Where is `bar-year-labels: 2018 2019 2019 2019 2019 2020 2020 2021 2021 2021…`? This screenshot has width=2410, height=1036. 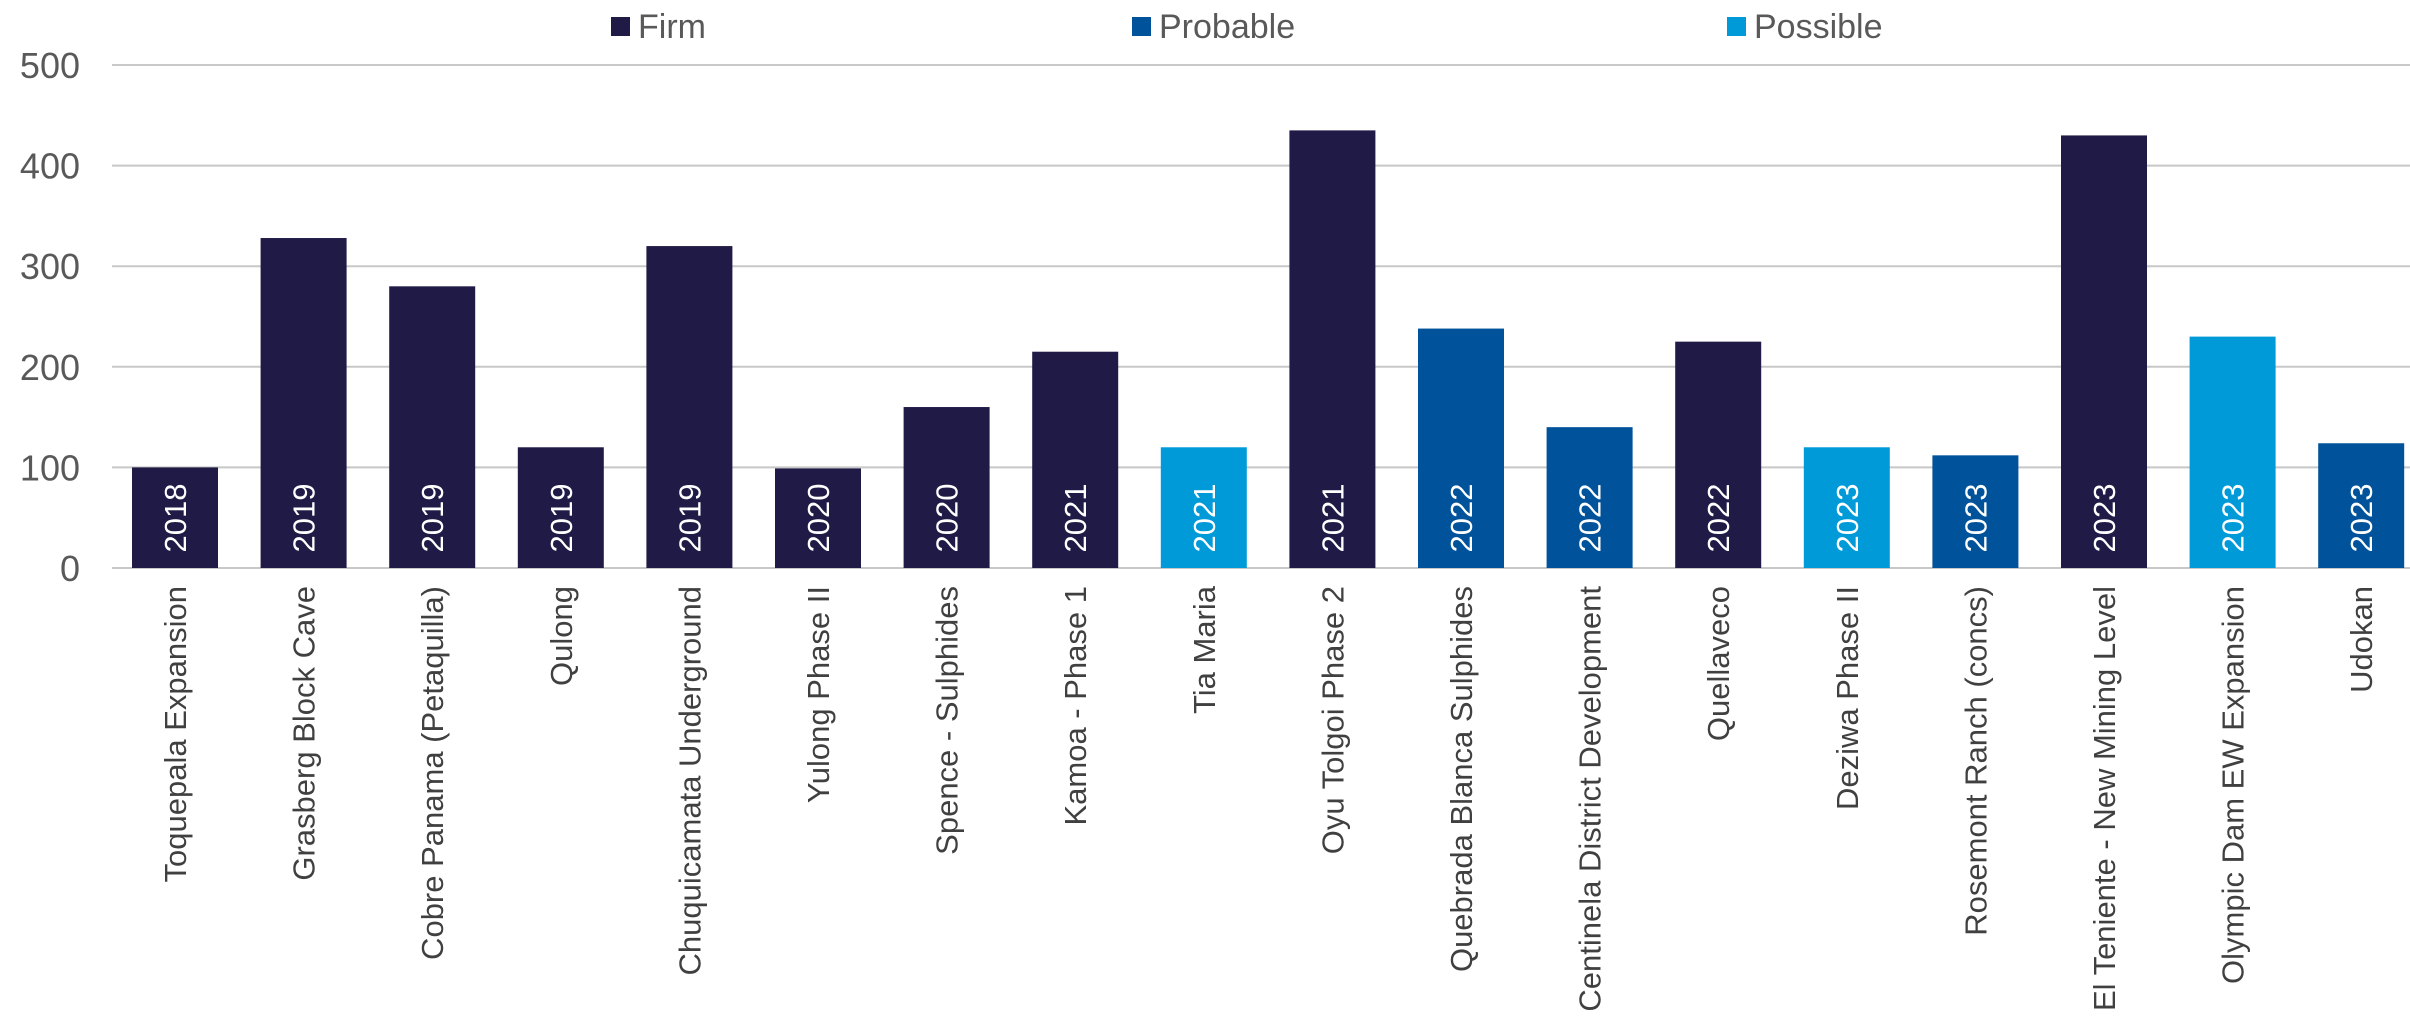 bar-year-labels: 2018 2019 2019 2019 2019 2020 2020 2021 2021 2021… is located at coordinates (1268, 518).